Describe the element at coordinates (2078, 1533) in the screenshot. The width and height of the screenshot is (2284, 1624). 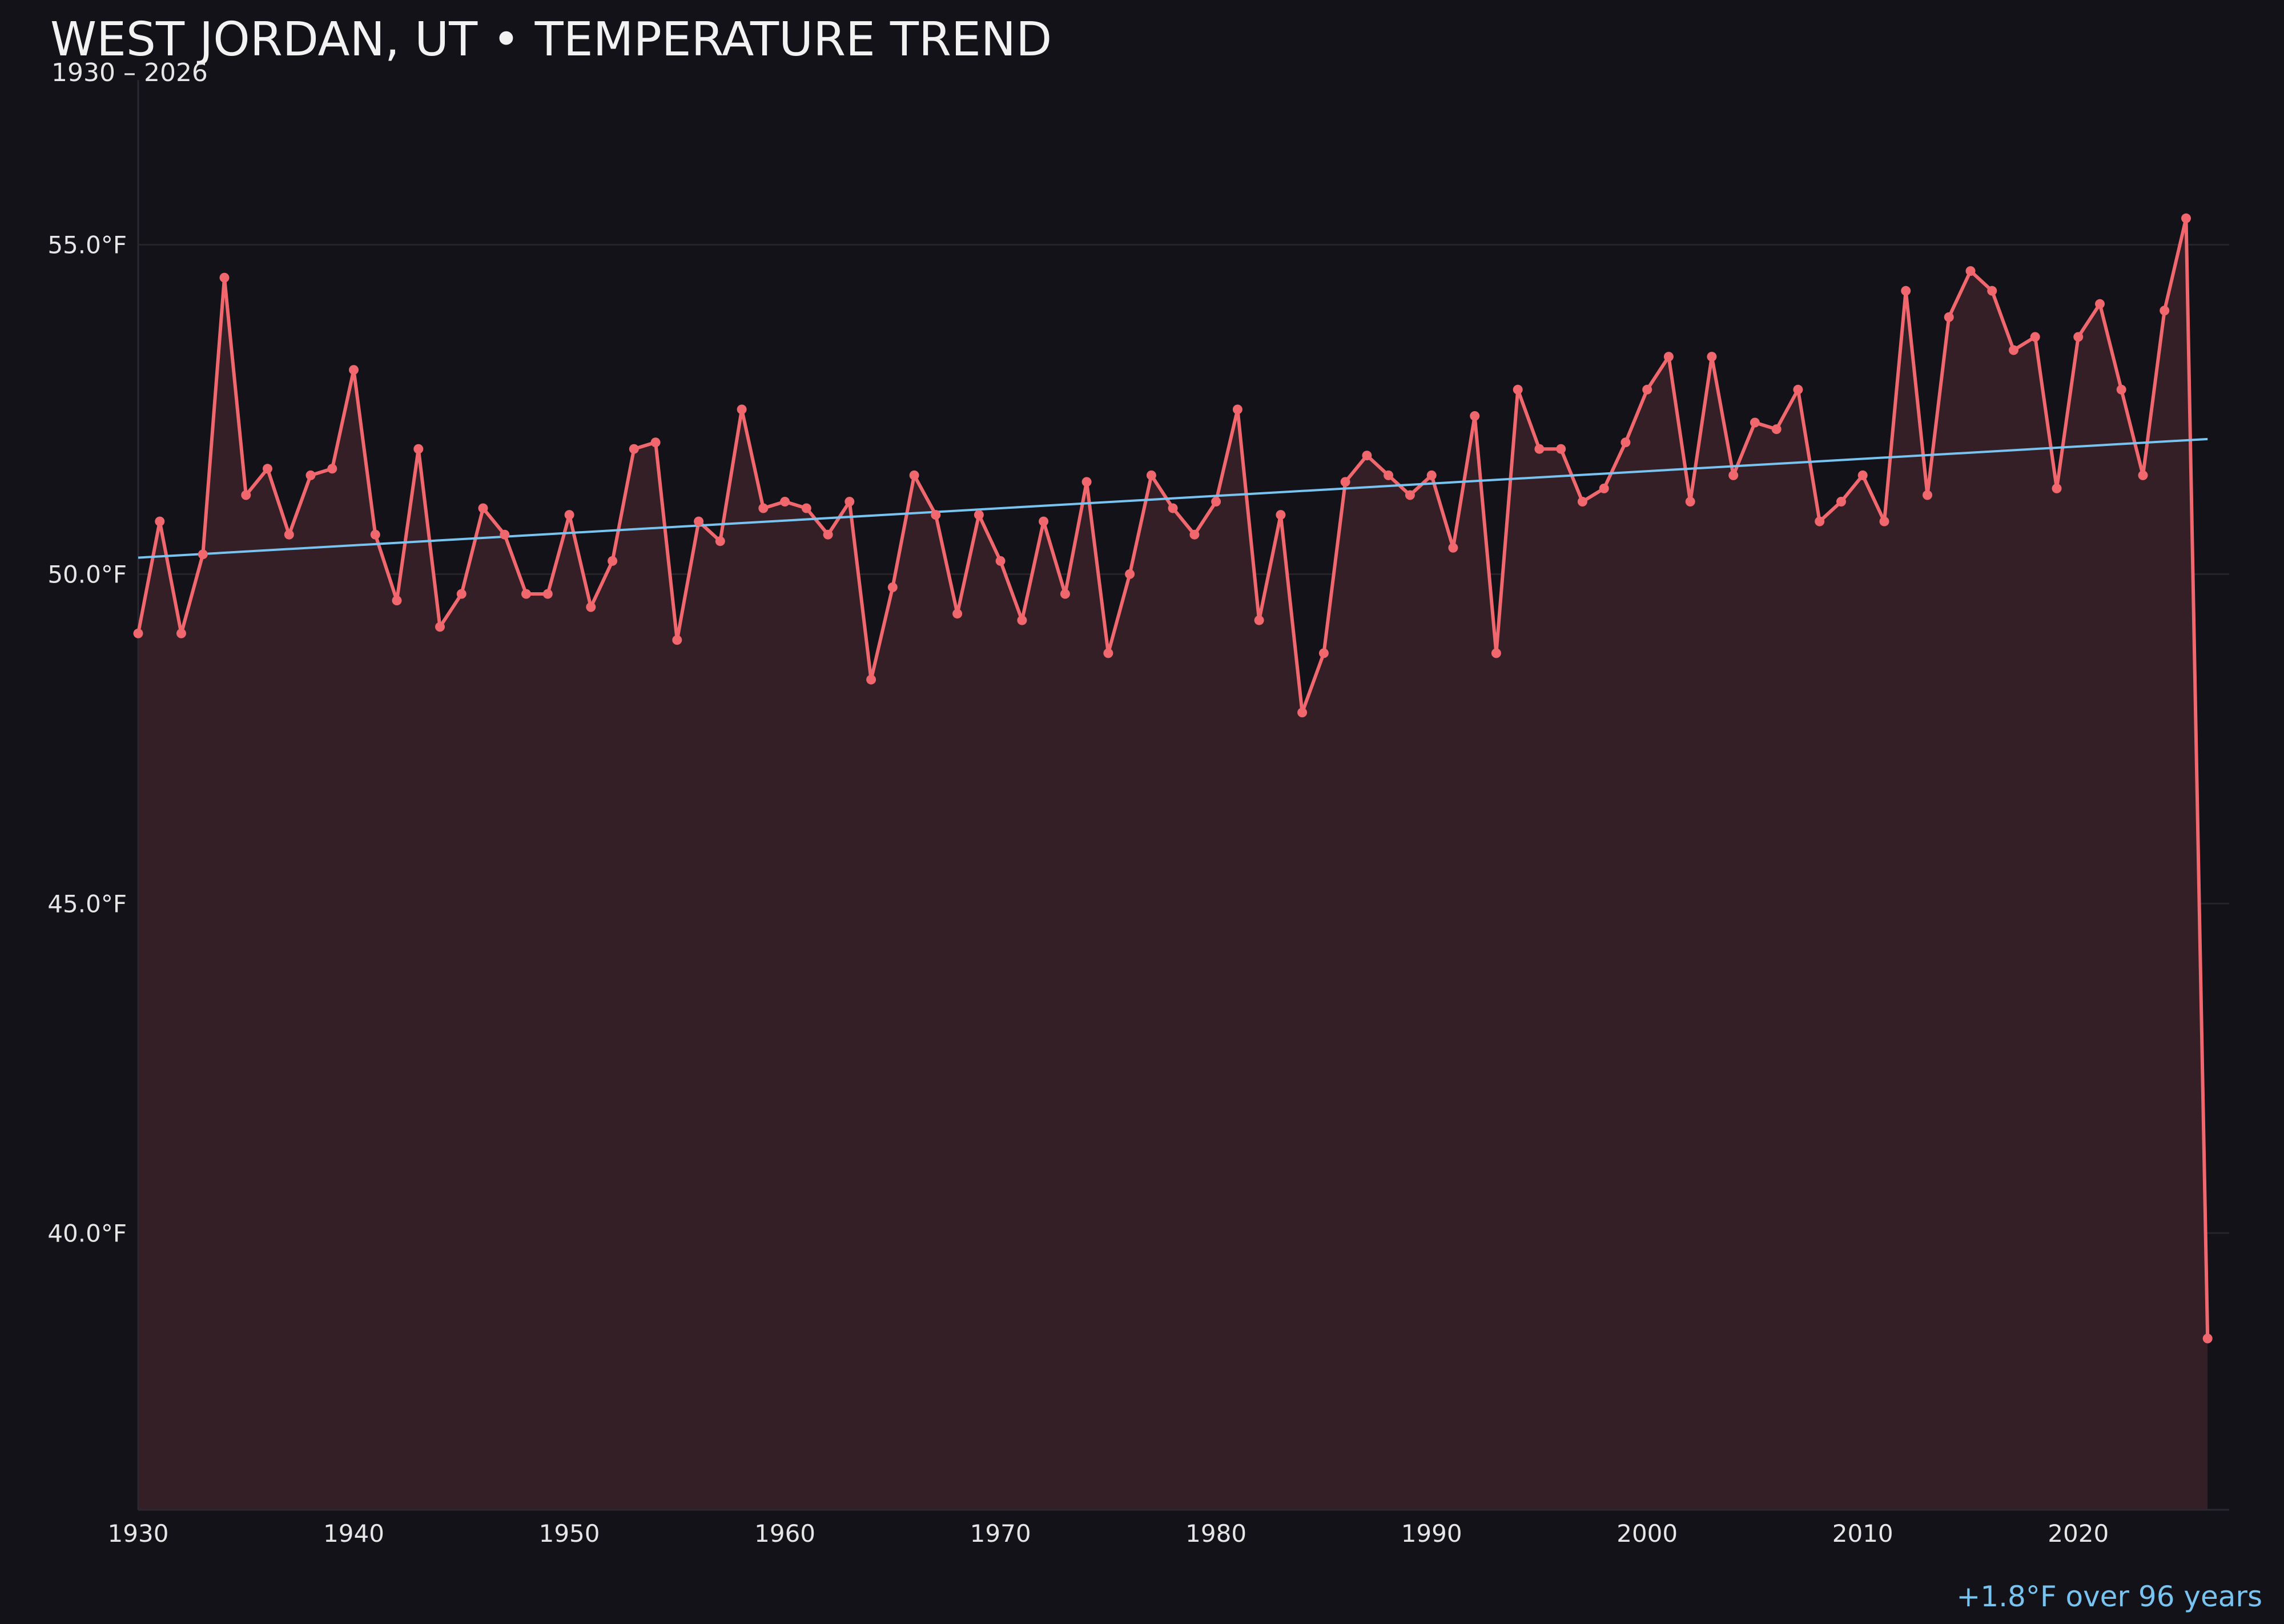
I see `x-tick-label: 2020` at that location.